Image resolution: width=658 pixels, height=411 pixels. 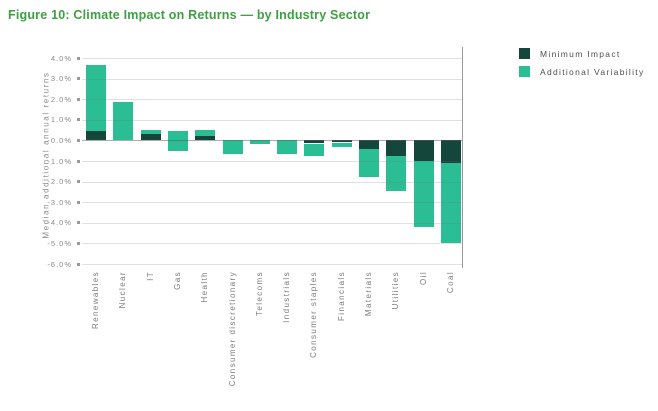 I want to click on x-category-label: Renewables, so click(x=95, y=300).